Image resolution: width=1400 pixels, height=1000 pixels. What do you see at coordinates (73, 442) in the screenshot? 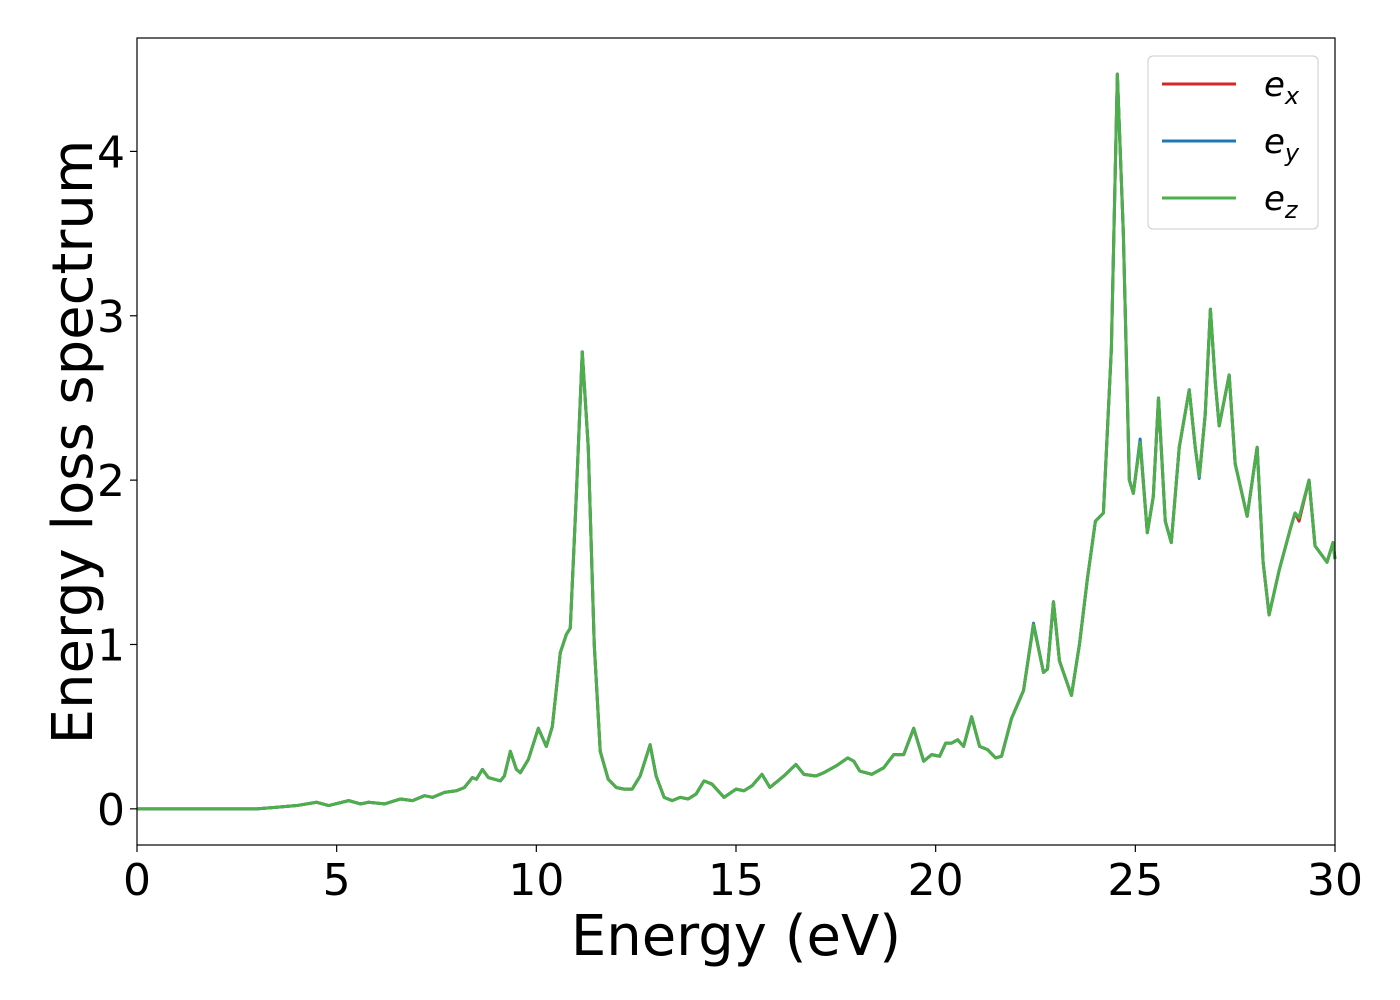
I see `y-axis-label: Energy loss spectrum` at bounding box center [73, 442].